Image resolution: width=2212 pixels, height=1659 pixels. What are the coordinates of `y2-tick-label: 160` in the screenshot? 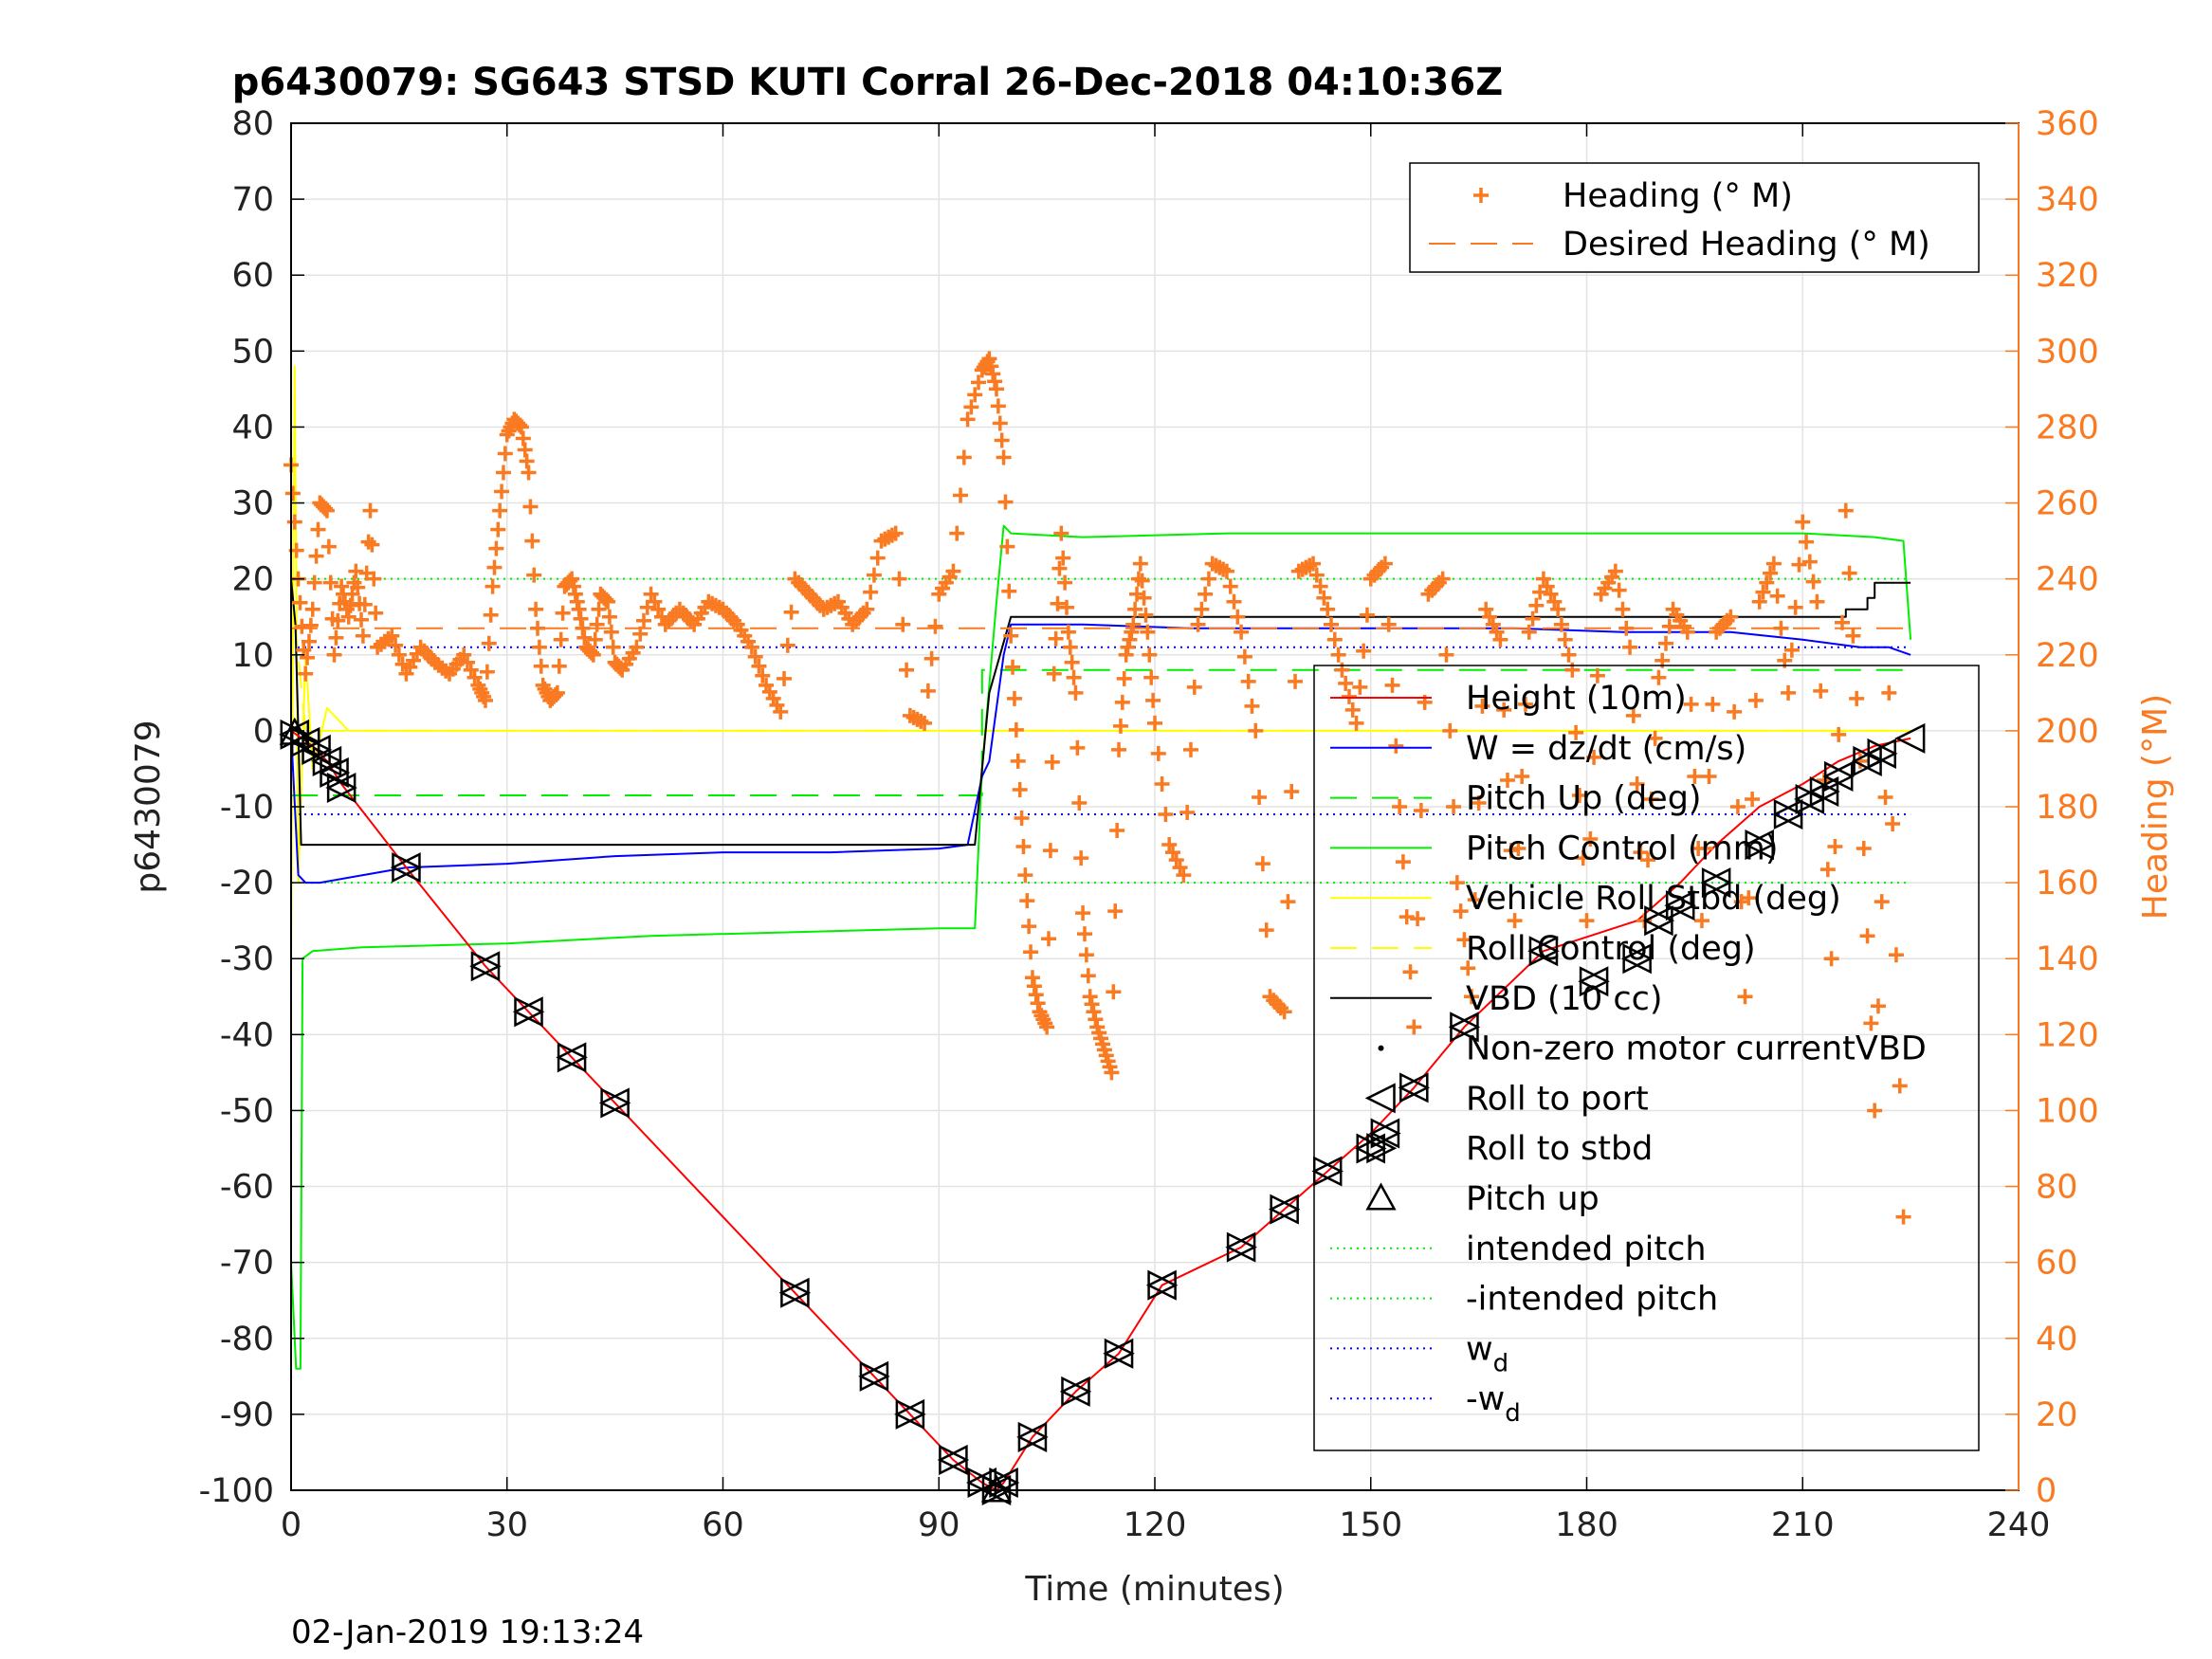 It's located at (2067, 883).